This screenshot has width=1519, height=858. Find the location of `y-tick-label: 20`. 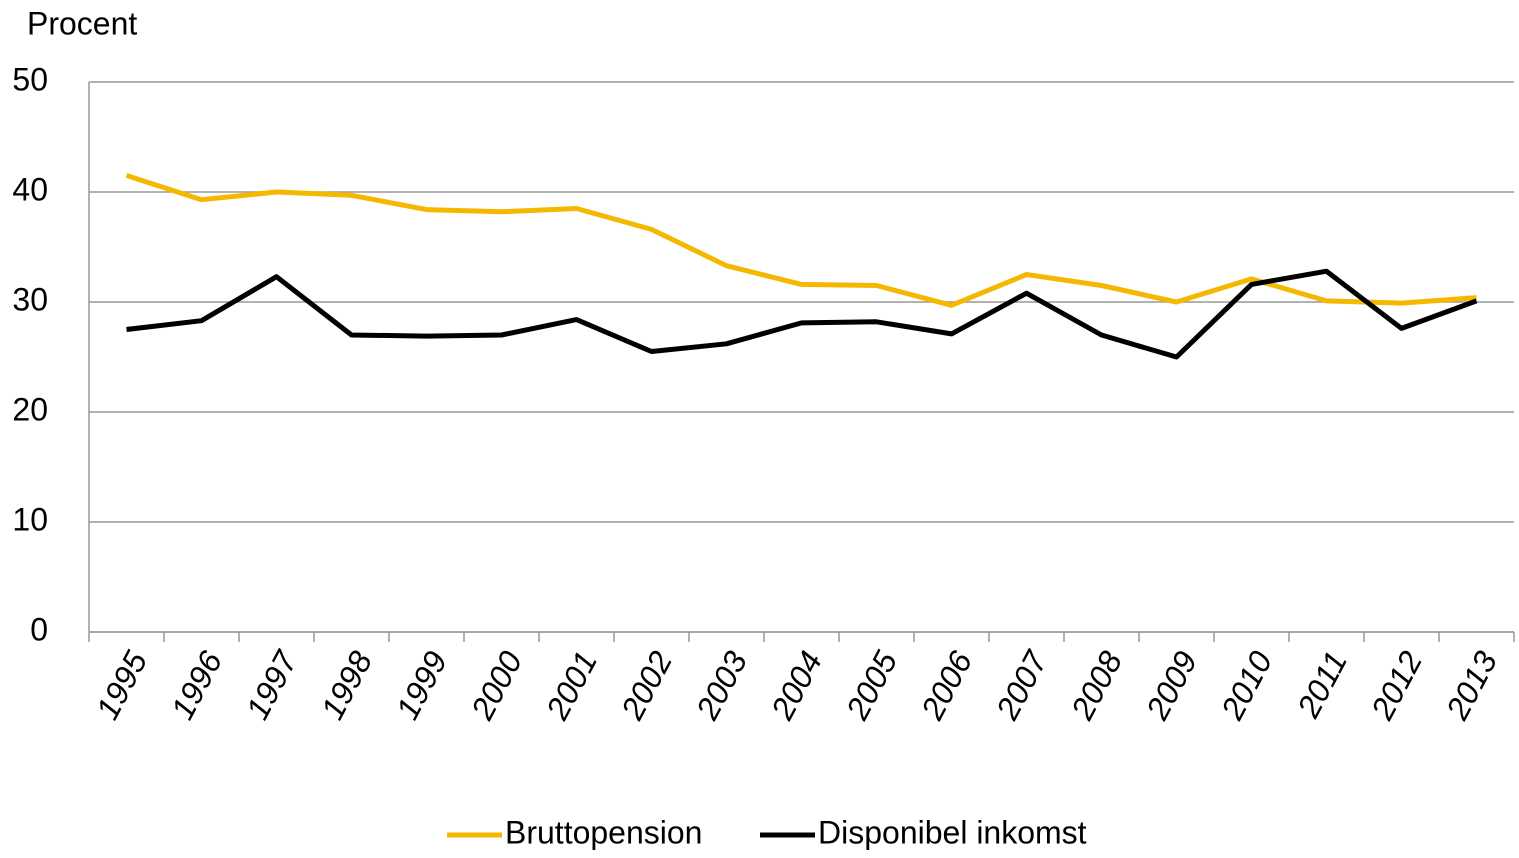

y-tick-label: 20 is located at coordinates (30, 409).